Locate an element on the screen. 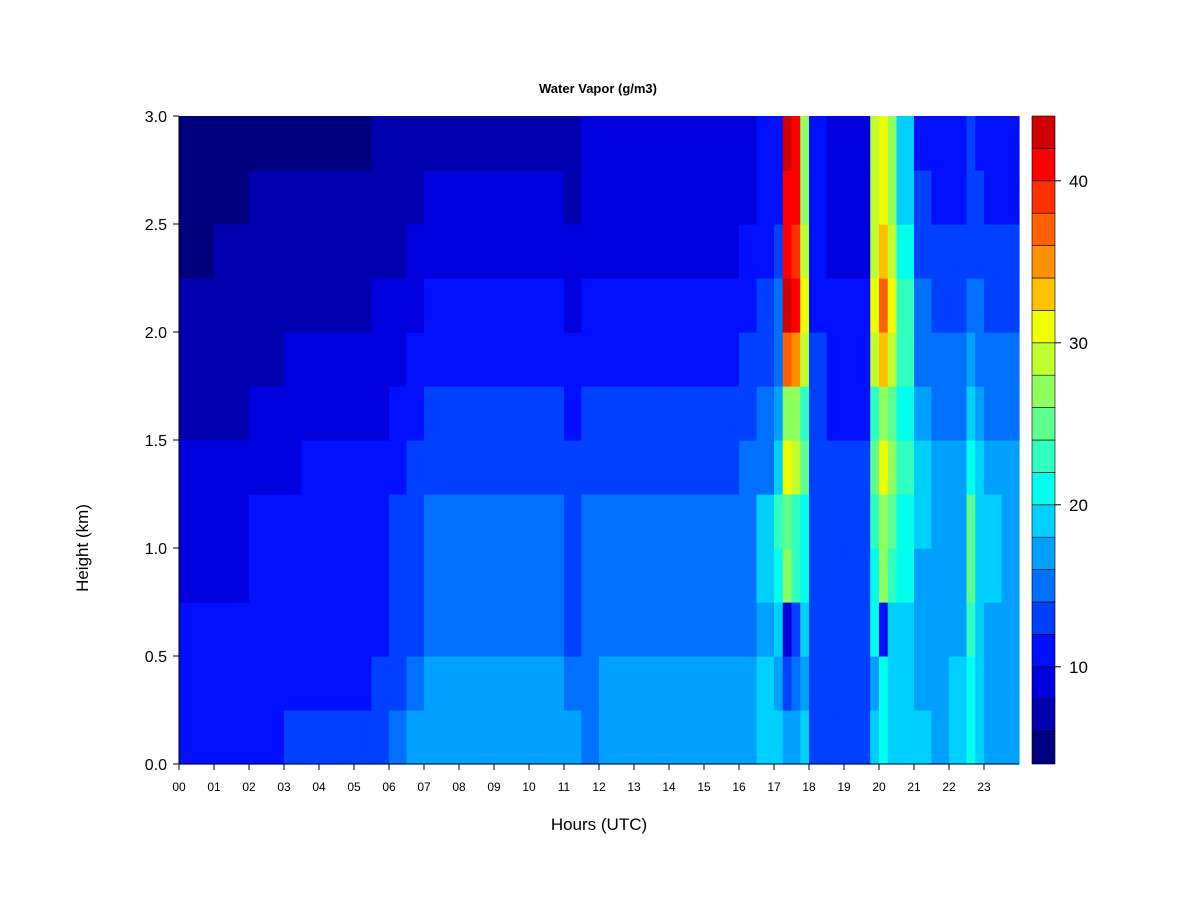  colorbar-segment is located at coordinates (1043, 197).